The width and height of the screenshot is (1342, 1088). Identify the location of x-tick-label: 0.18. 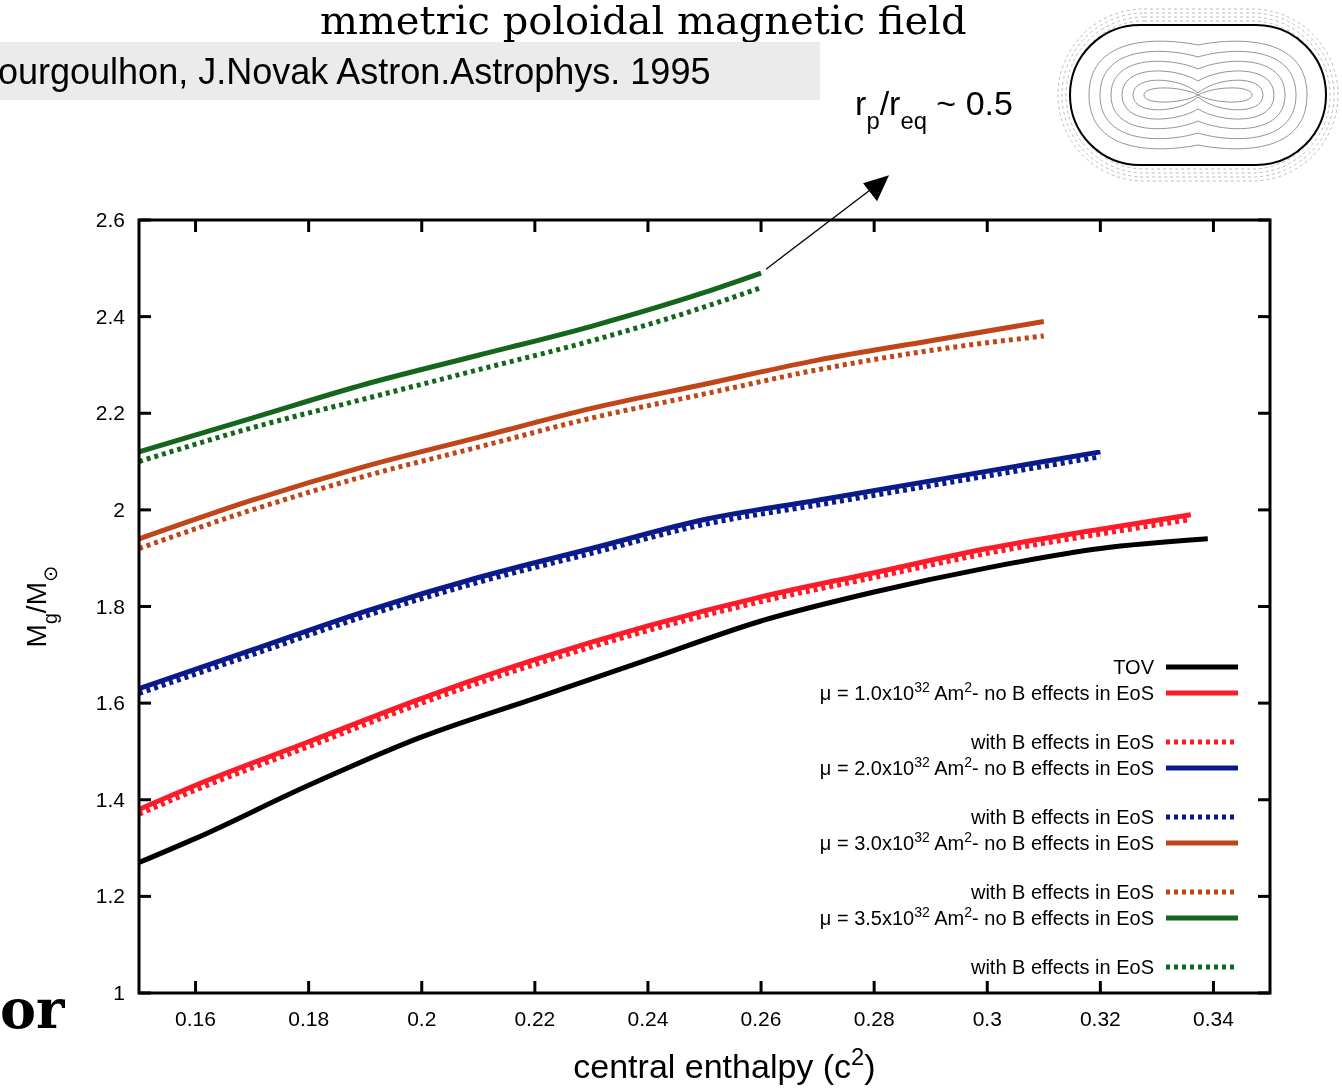
(309, 1018).